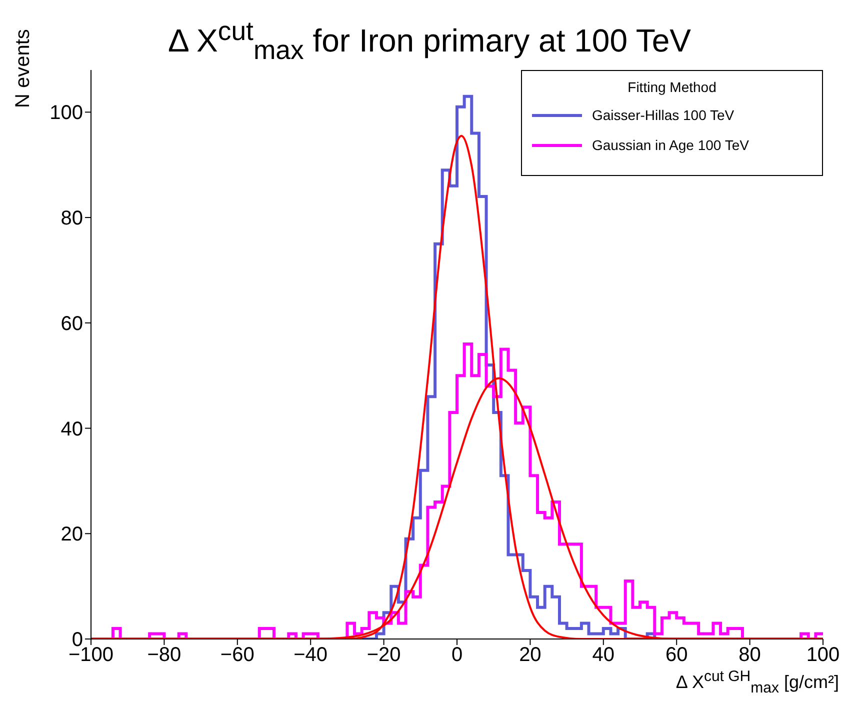  Describe the element at coordinates (77, 640) in the screenshot. I see `y-tick-label: 0` at that location.